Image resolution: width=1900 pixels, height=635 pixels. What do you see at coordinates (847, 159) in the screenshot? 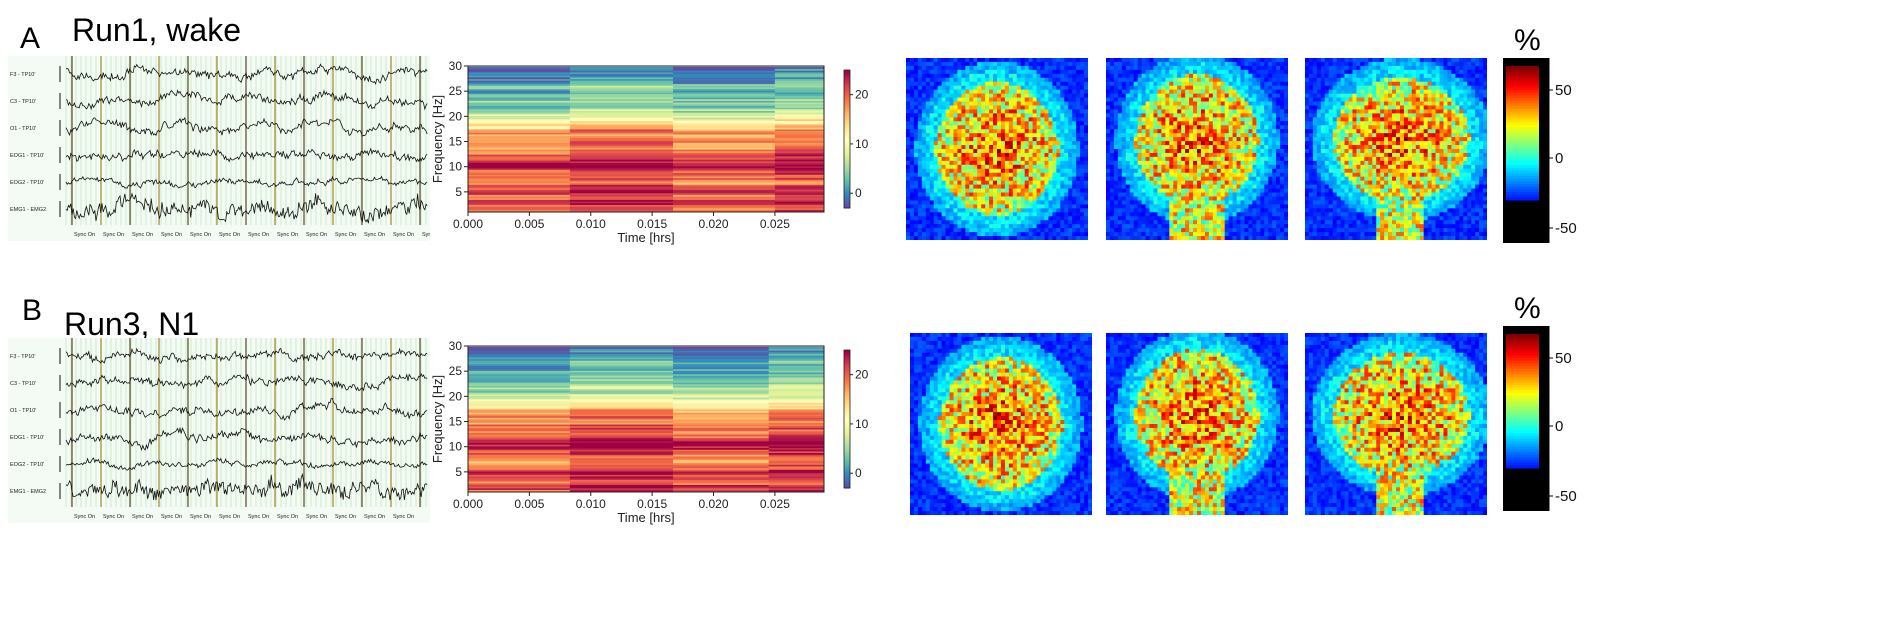
I see `colorbar-cell` at bounding box center [847, 159].